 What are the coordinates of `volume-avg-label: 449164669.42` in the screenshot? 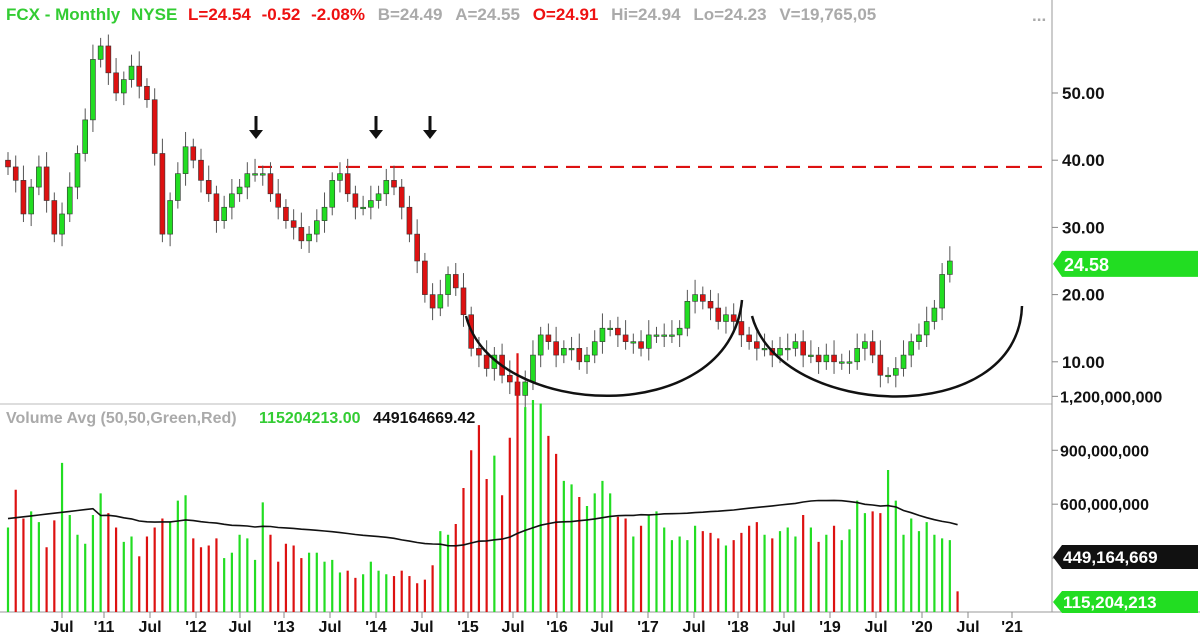 It's located at (424, 418).